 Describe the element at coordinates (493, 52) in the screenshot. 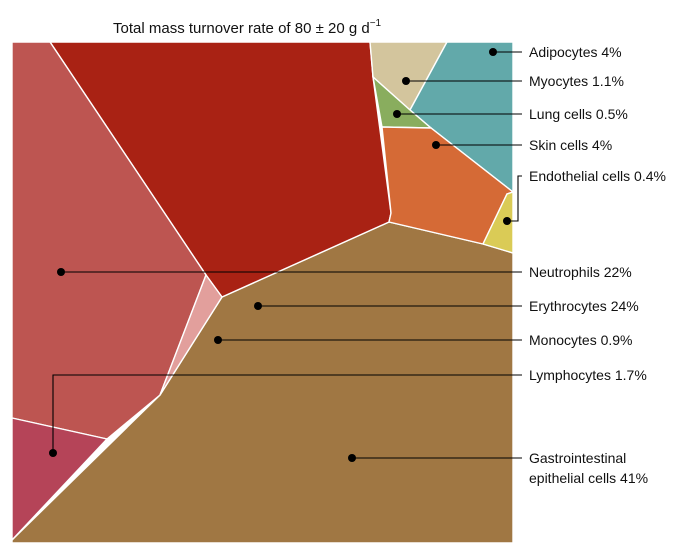

I see `dot-adipocytes` at that location.